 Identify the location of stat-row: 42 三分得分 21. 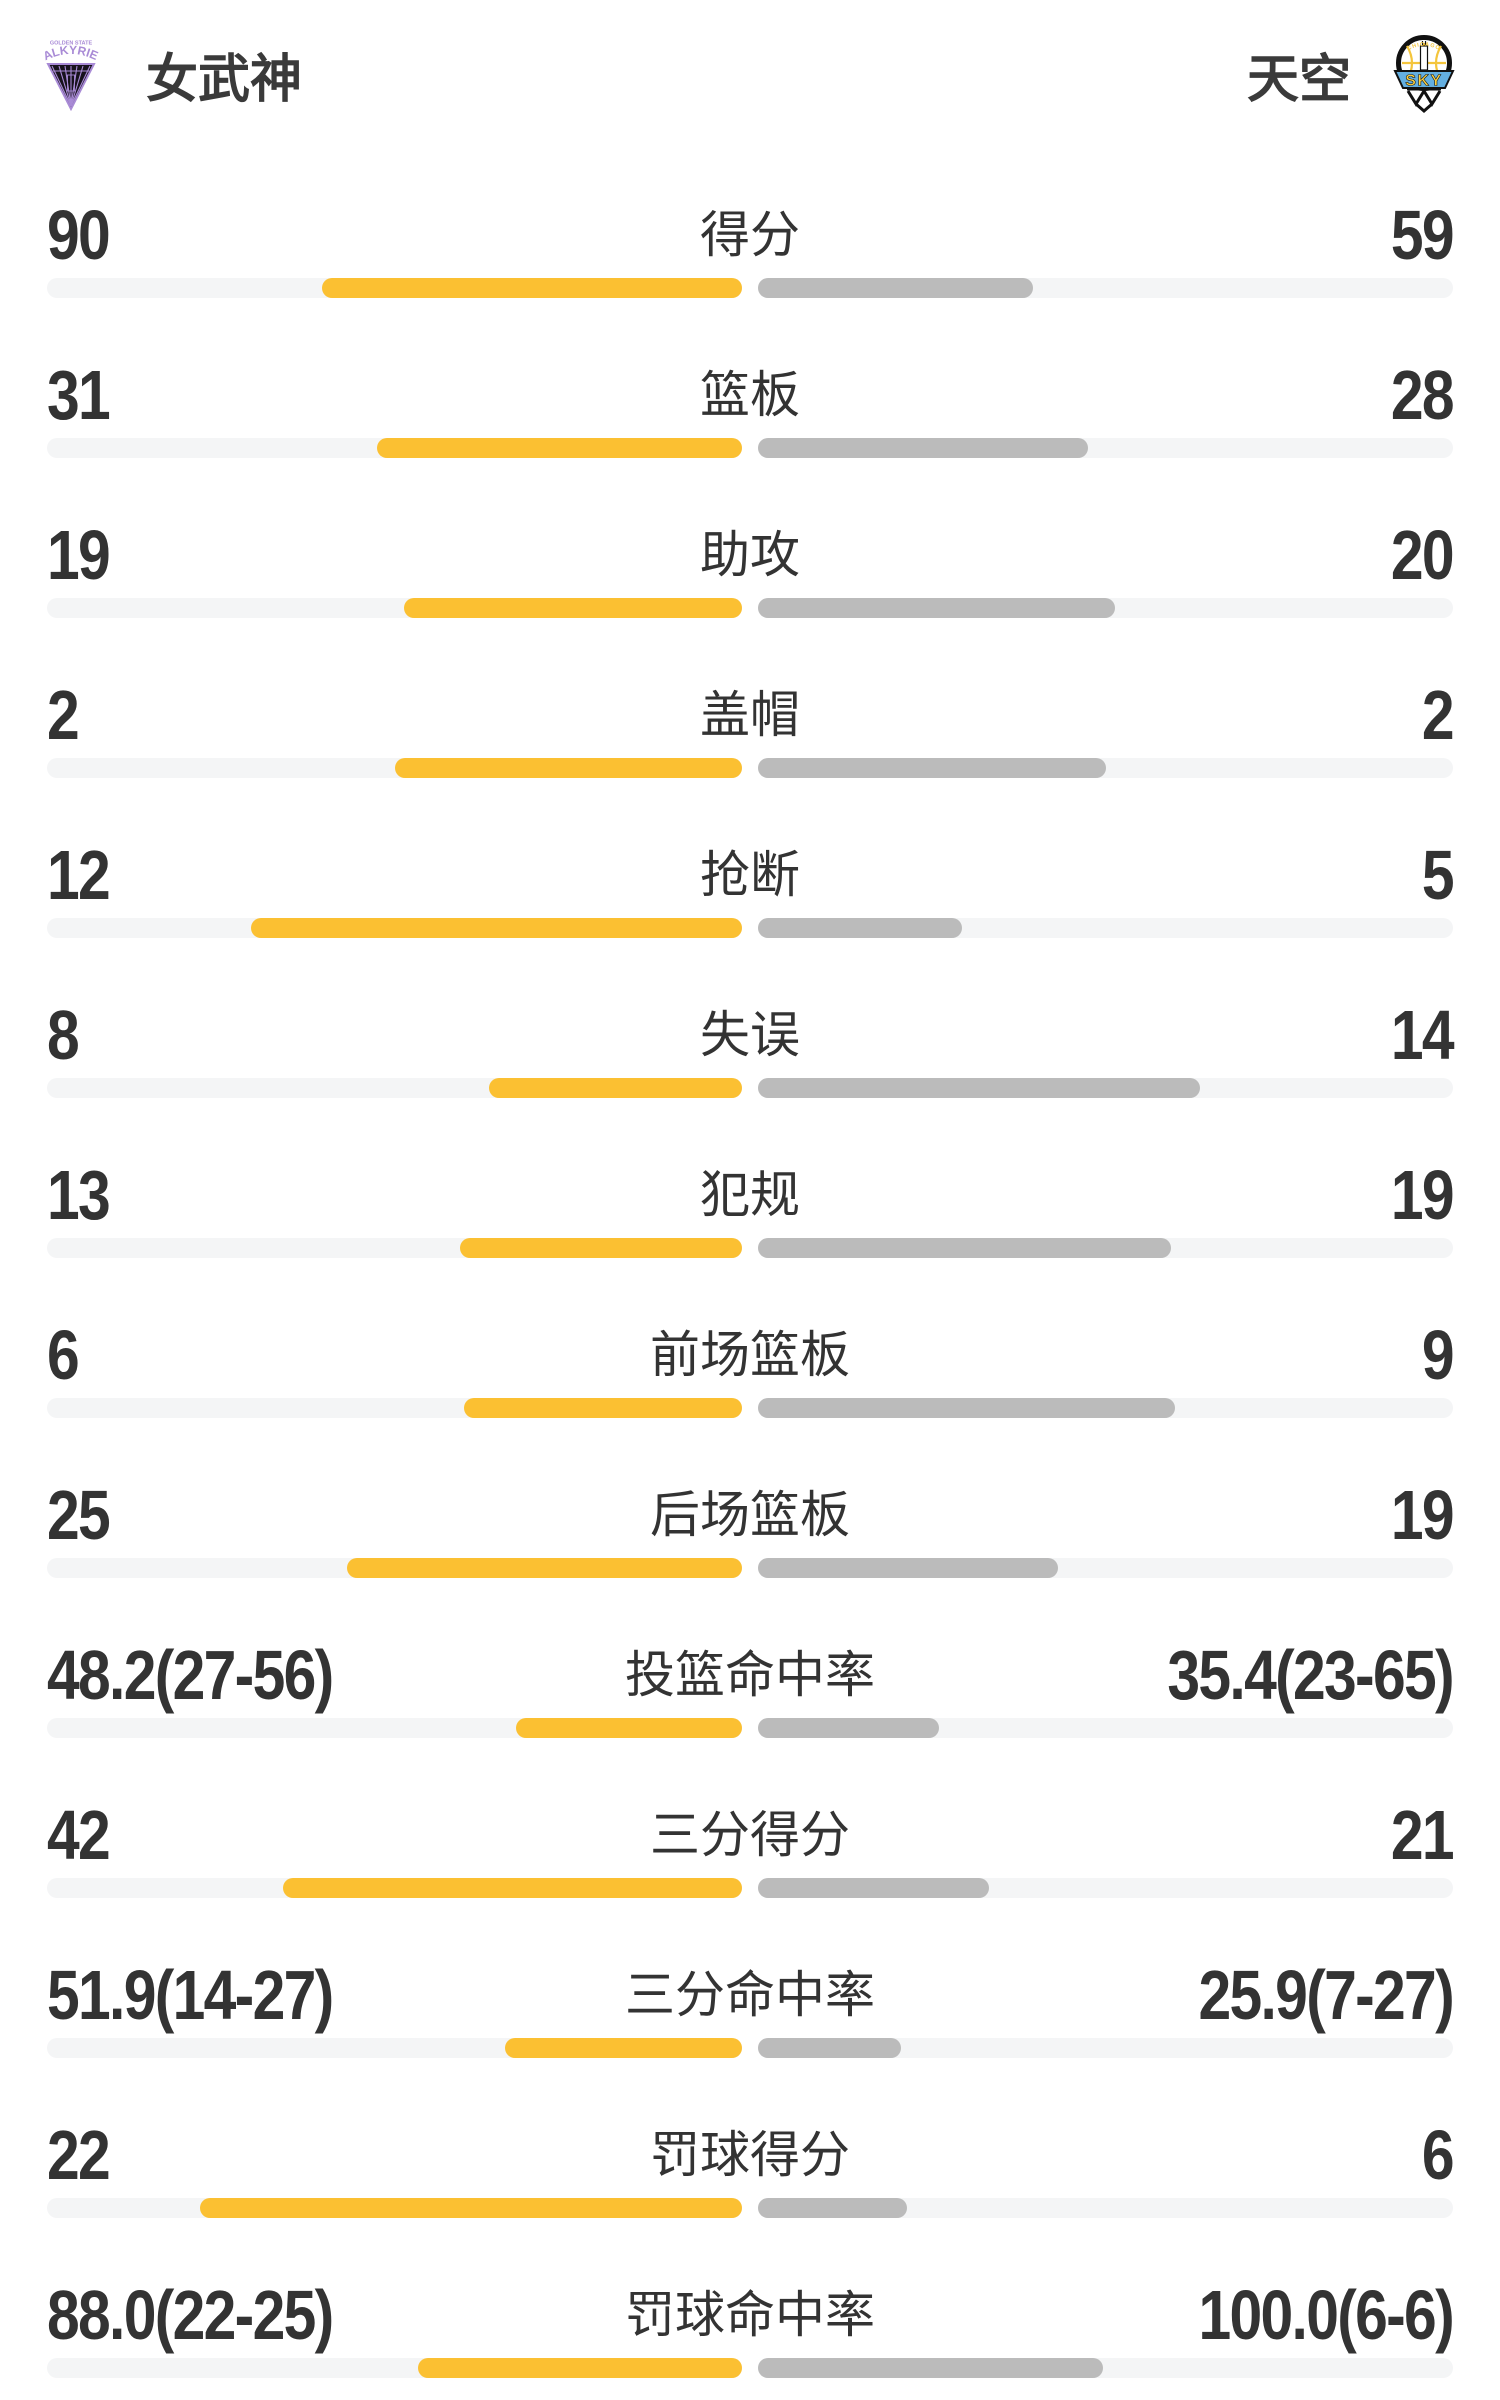
(751, 1847).